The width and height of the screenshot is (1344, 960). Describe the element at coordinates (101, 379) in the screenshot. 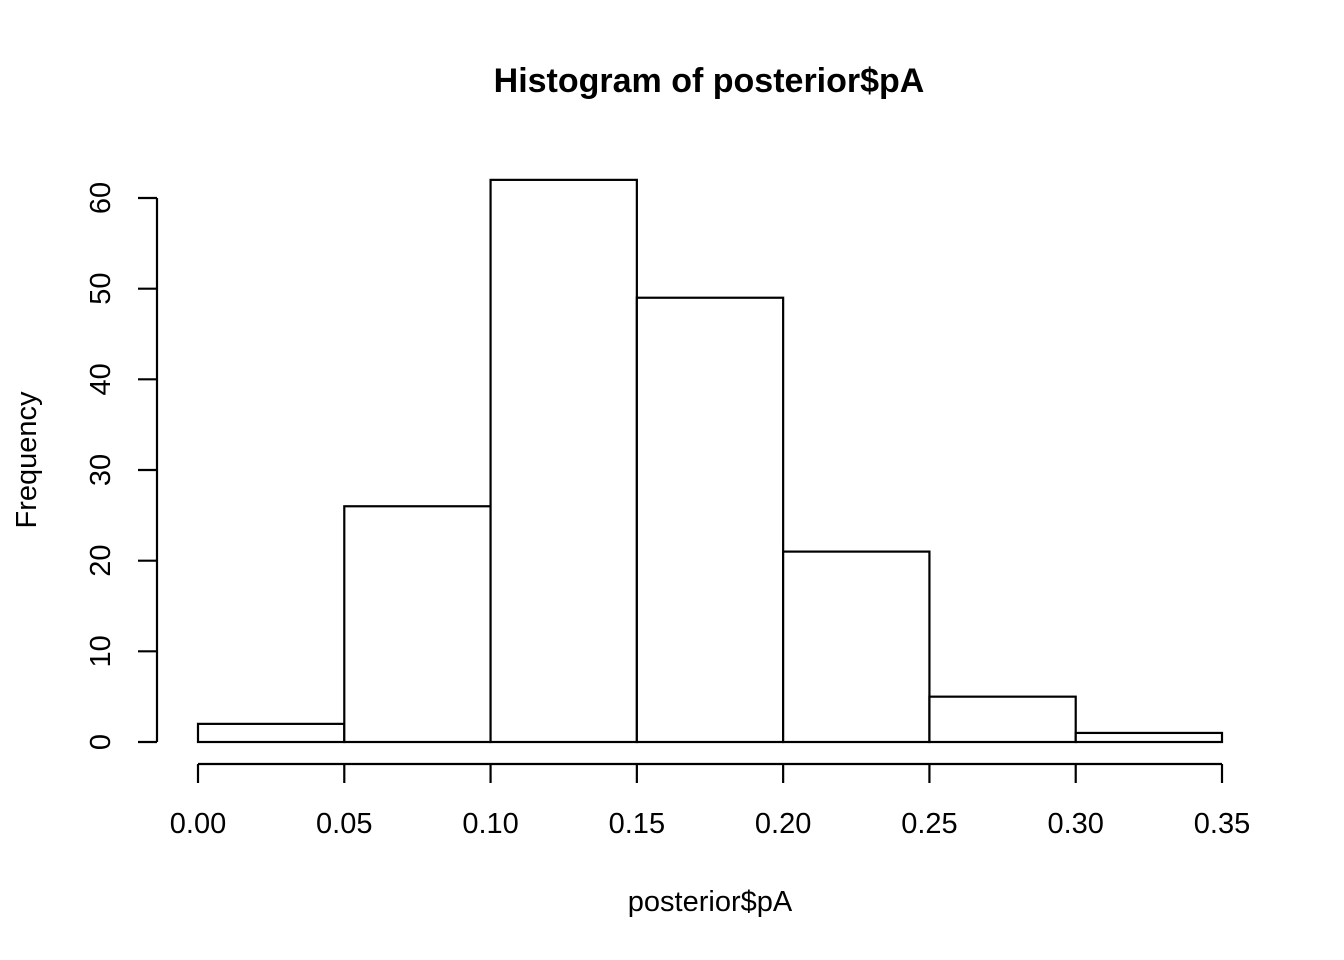

I see `y-tick-label-4: 40` at that location.